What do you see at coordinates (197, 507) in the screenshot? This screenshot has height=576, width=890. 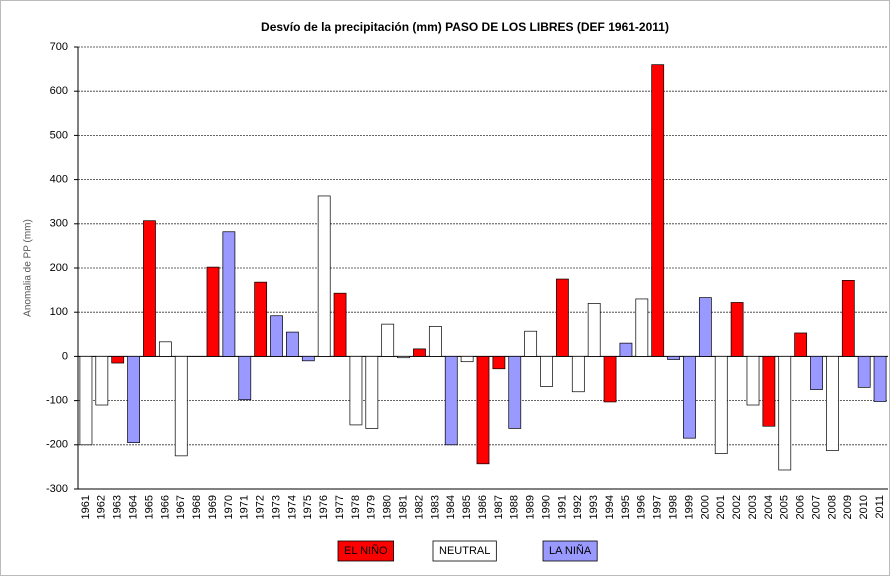 I see `x-tick-label: 1968` at bounding box center [197, 507].